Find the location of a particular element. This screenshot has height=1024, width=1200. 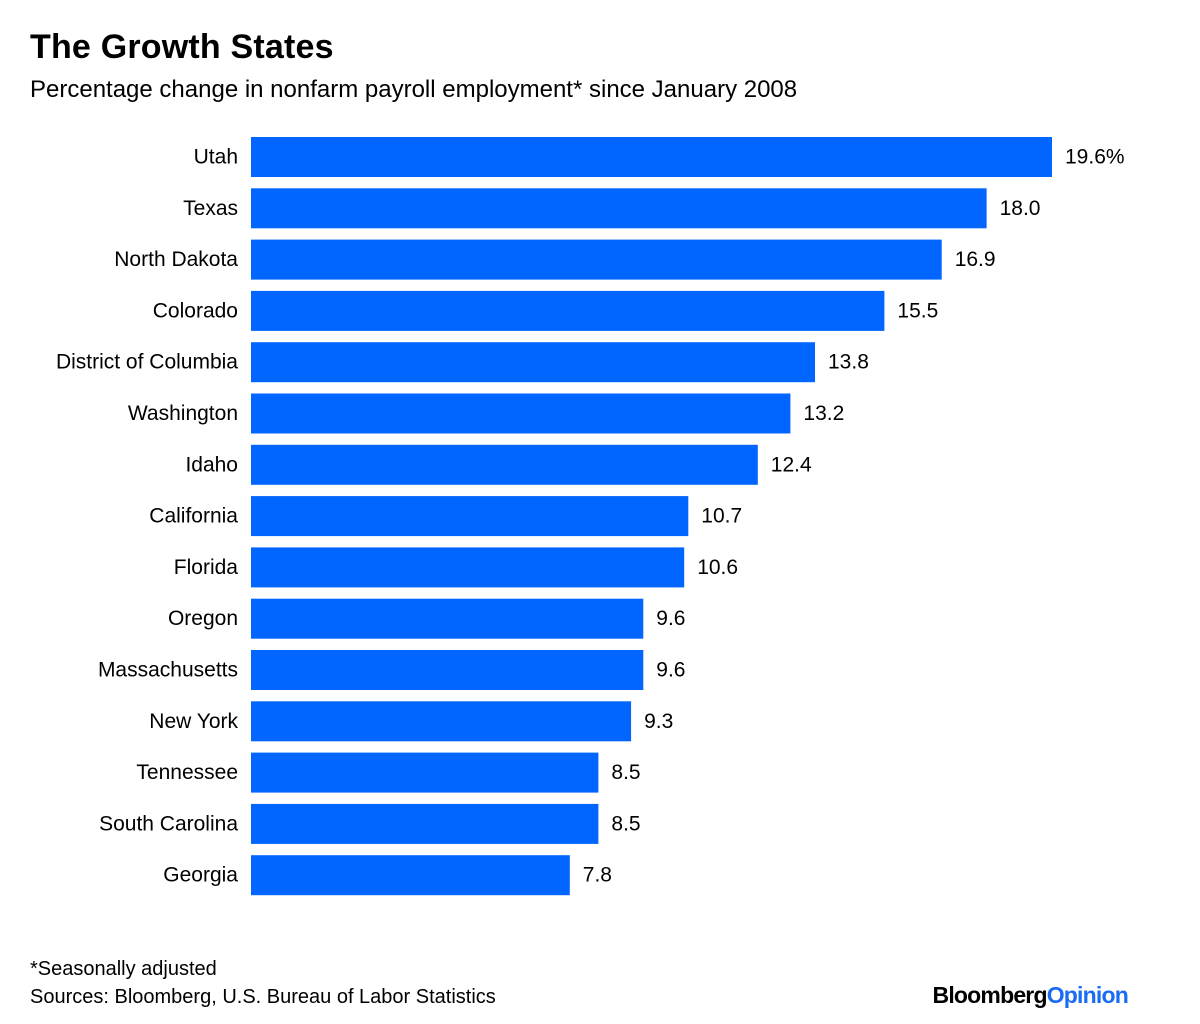

data-label: 16.9 is located at coordinates (975, 259).